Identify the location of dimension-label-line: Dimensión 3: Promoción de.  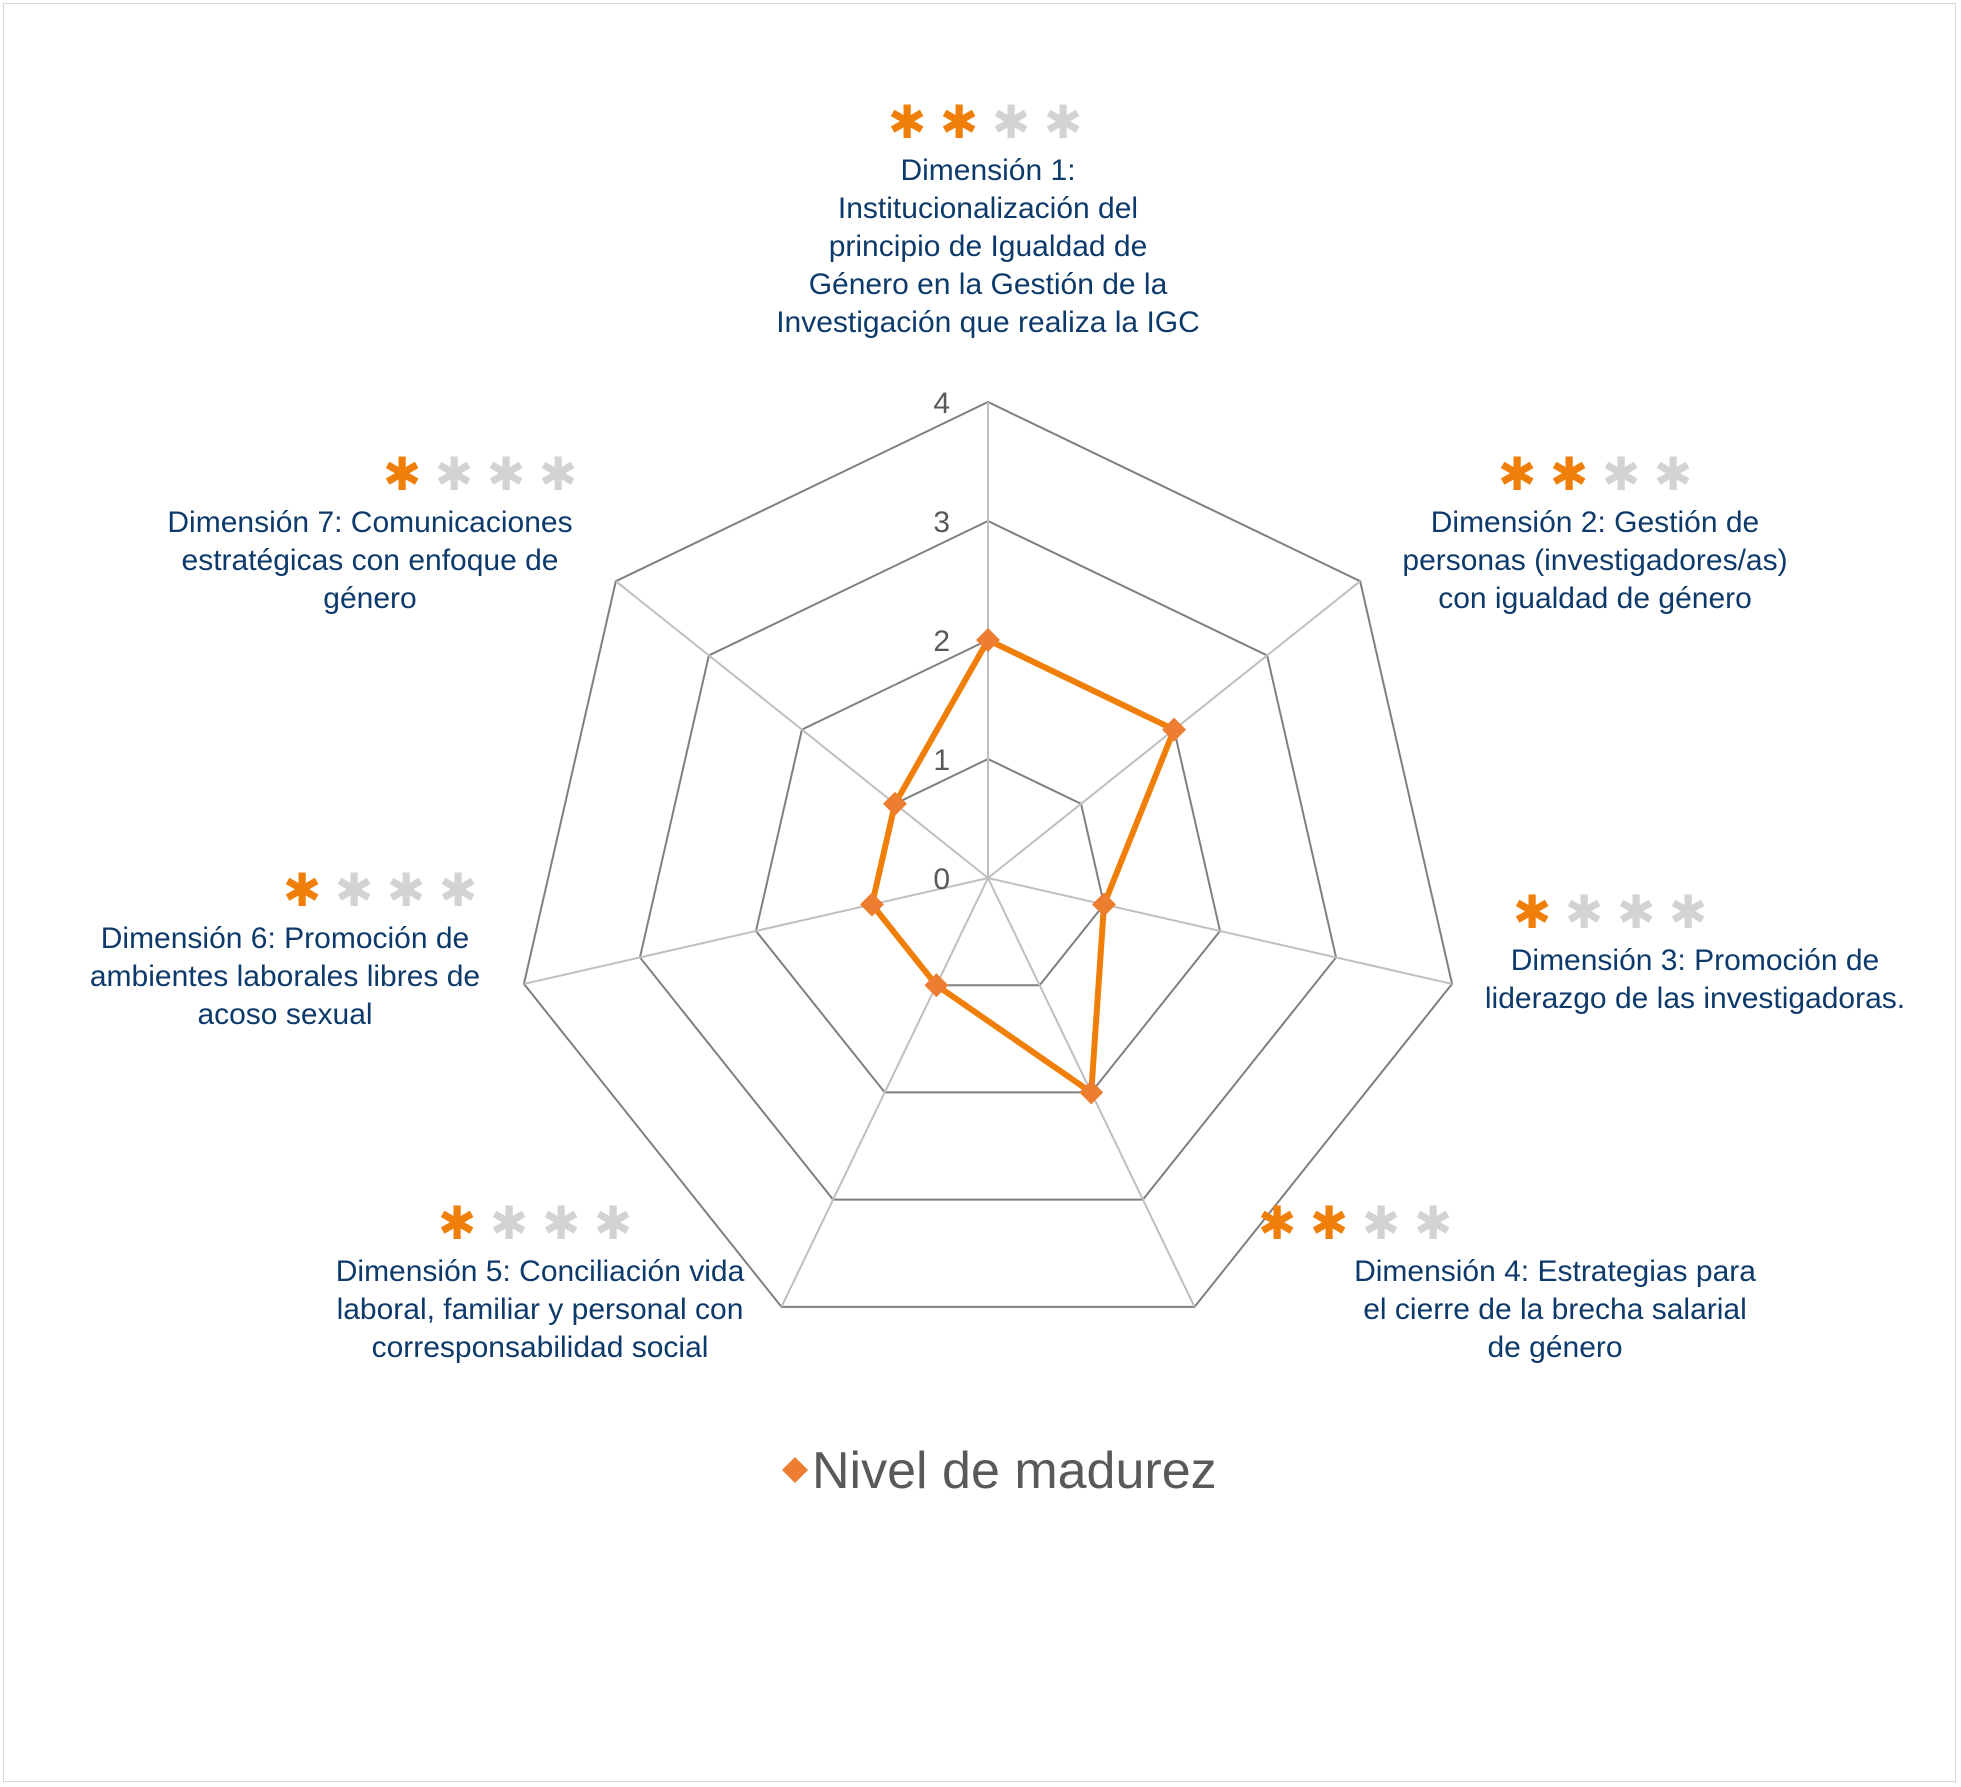
(1695, 960).